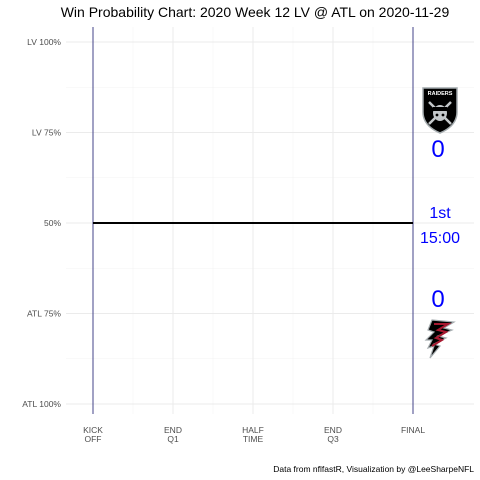 The image size is (480, 480). I want to click on y-tick-label: LV 100%, so click(44, 42).